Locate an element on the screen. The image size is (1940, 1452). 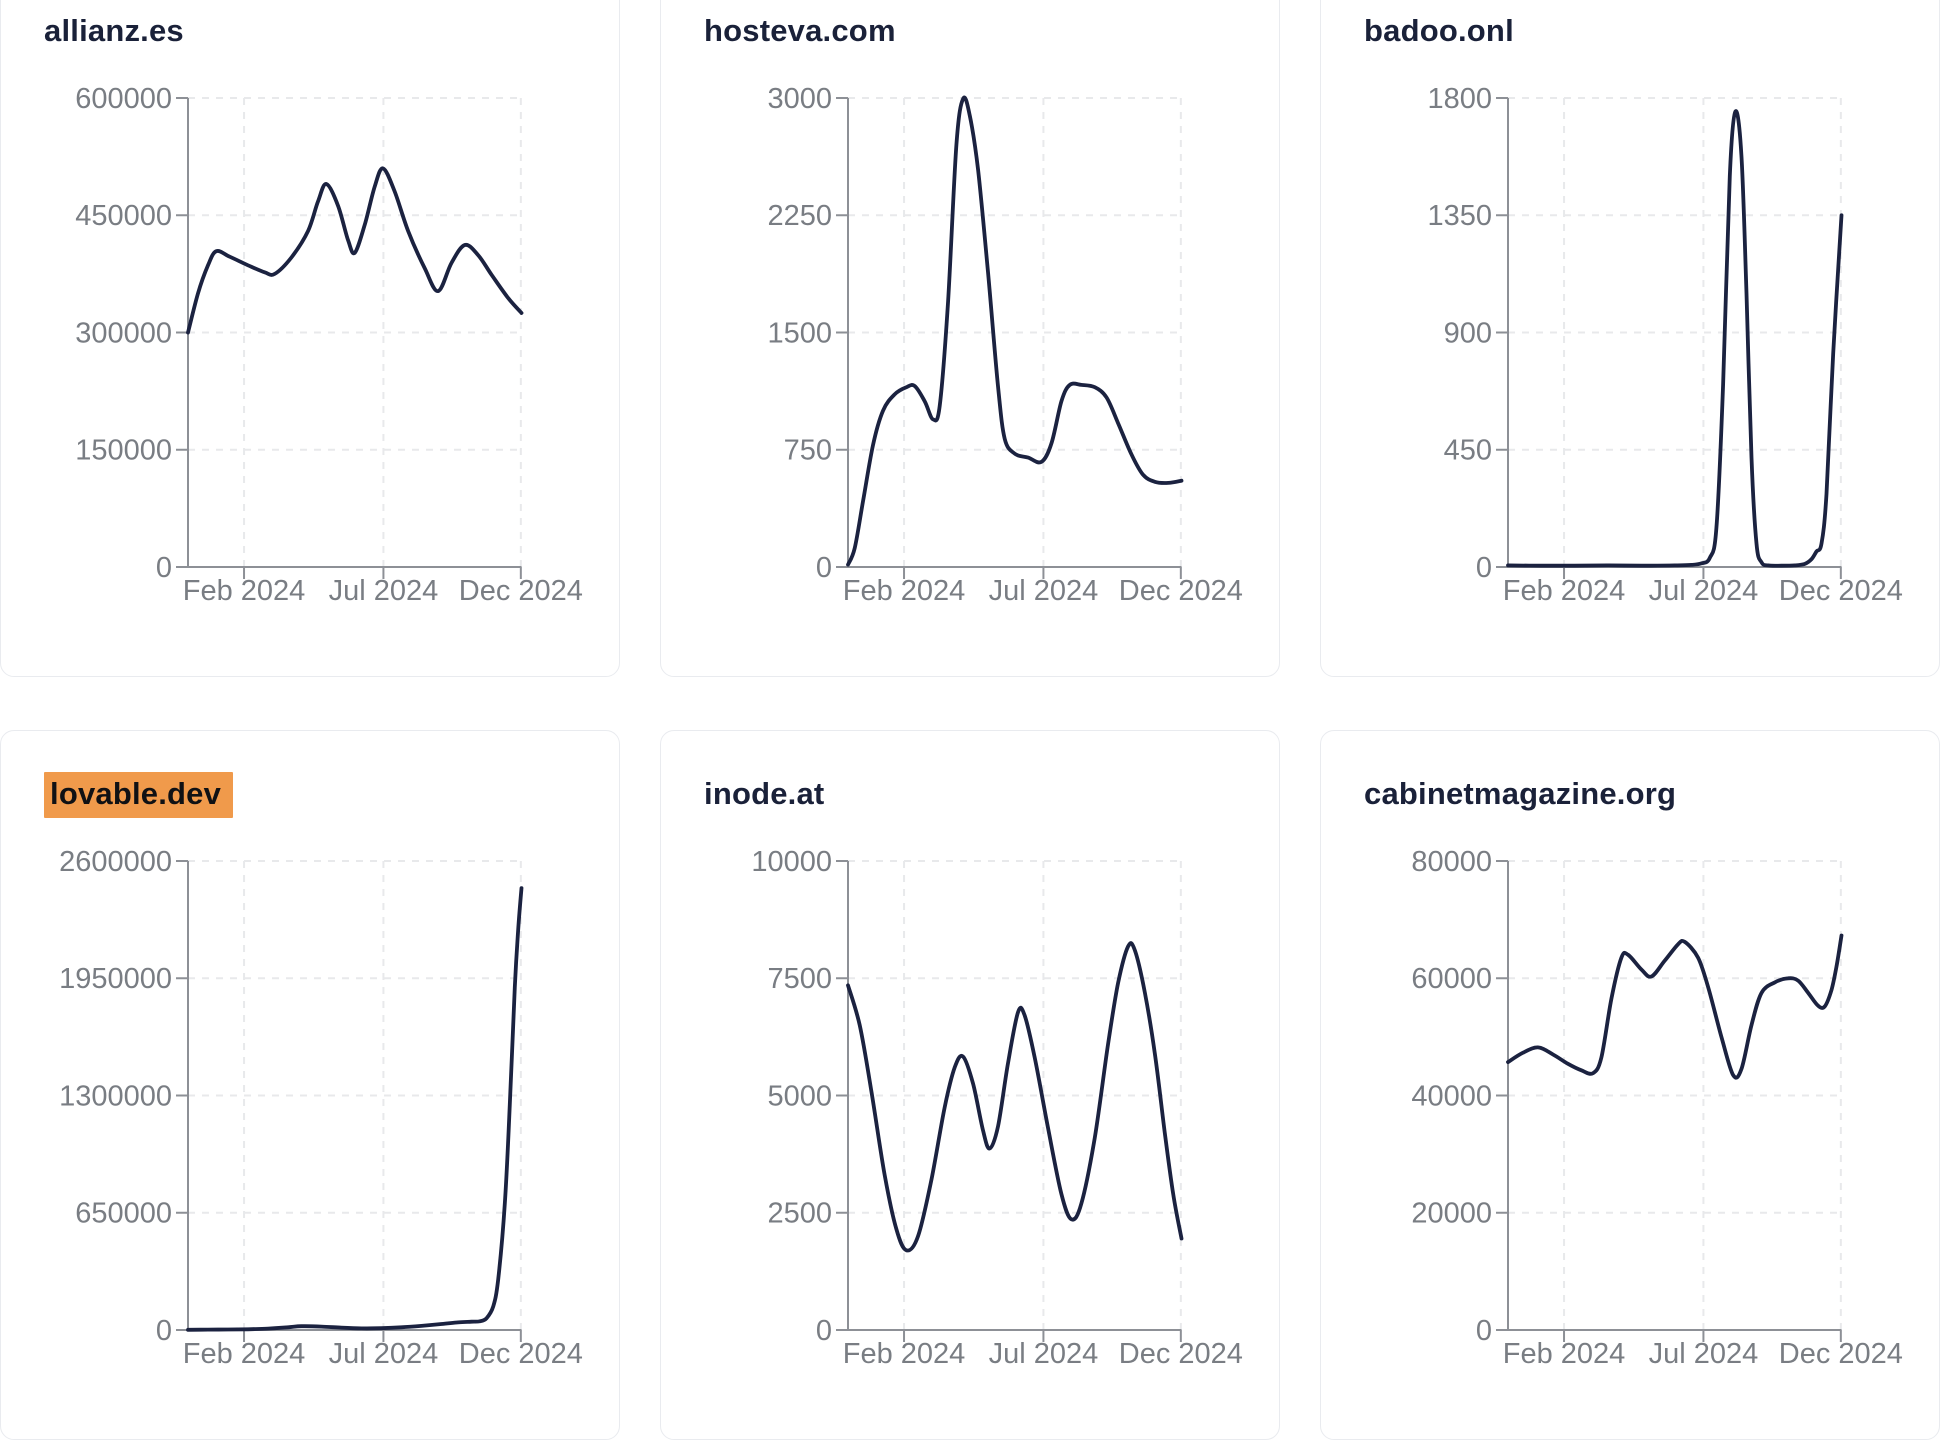
y-tick-label: 1500 is located at coordinates (799, 333).